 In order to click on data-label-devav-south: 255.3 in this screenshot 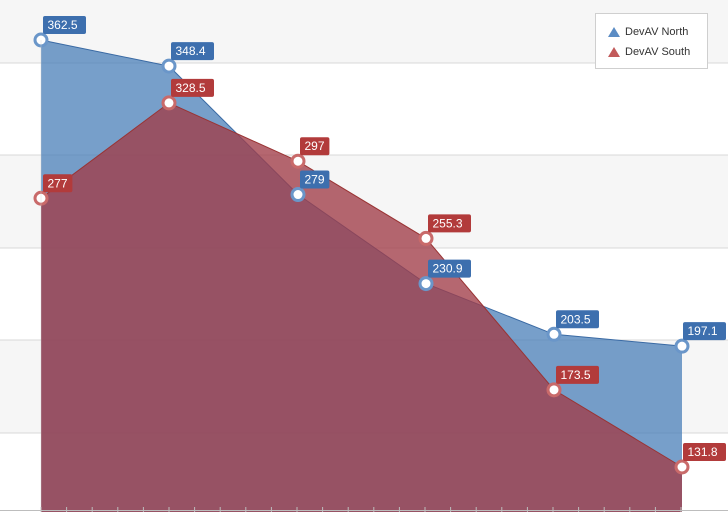, I will do `click(449, 223)`.